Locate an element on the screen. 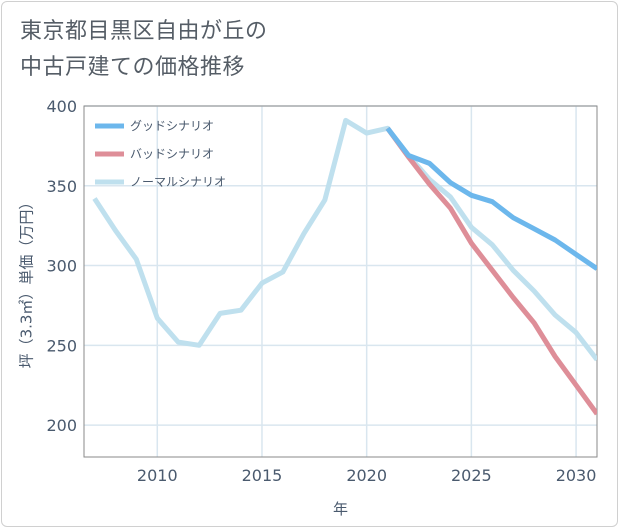  chart-title: 東京都目黒区自由が丘の 中古戸建ての価格推移 is located at coordinates (144, 50).